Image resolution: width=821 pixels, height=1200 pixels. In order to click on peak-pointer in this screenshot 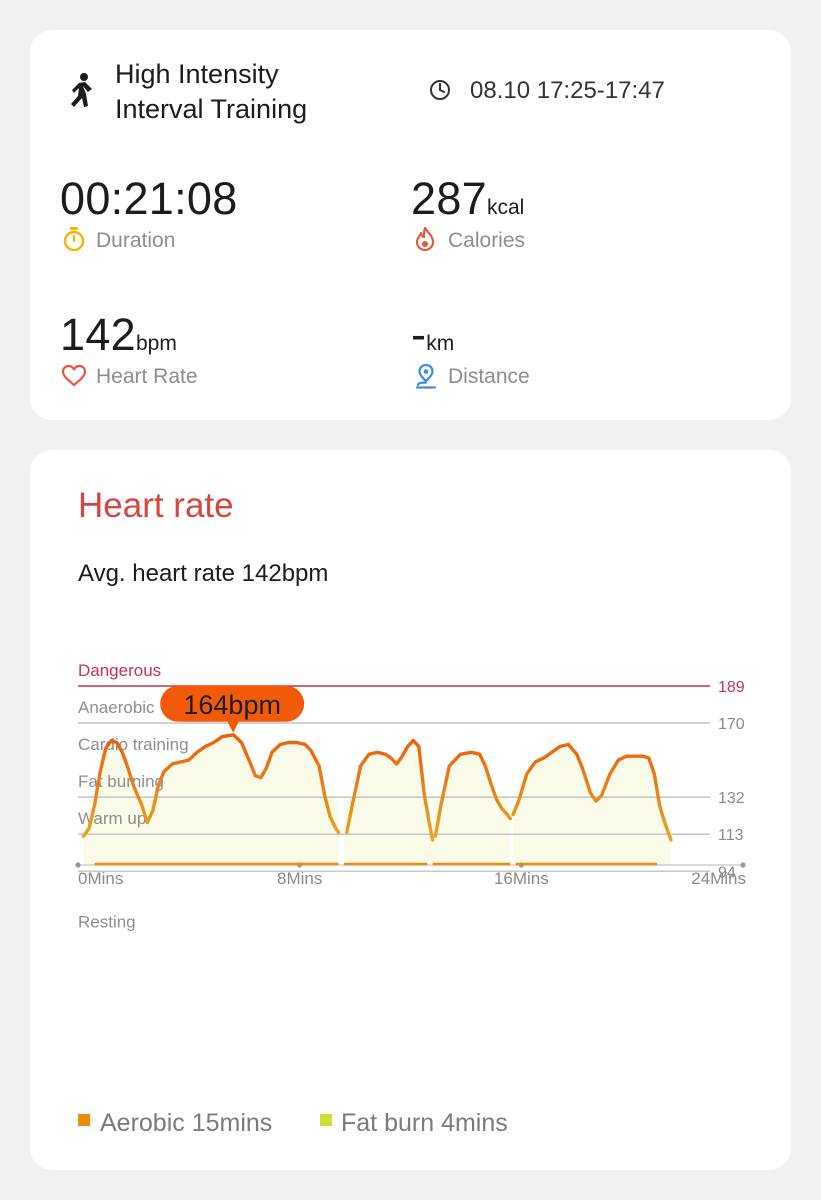, I will do `click(233, 726)`.